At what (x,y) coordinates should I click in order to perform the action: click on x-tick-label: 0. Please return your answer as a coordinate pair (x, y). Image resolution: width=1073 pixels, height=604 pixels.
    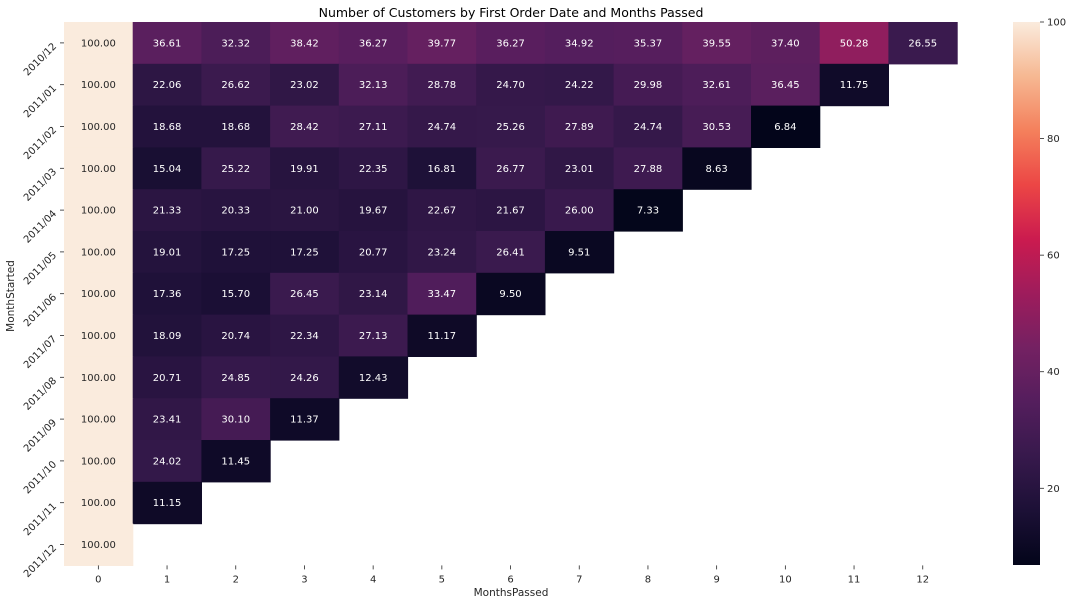
    Looking at the image, I should click on (98, 579).